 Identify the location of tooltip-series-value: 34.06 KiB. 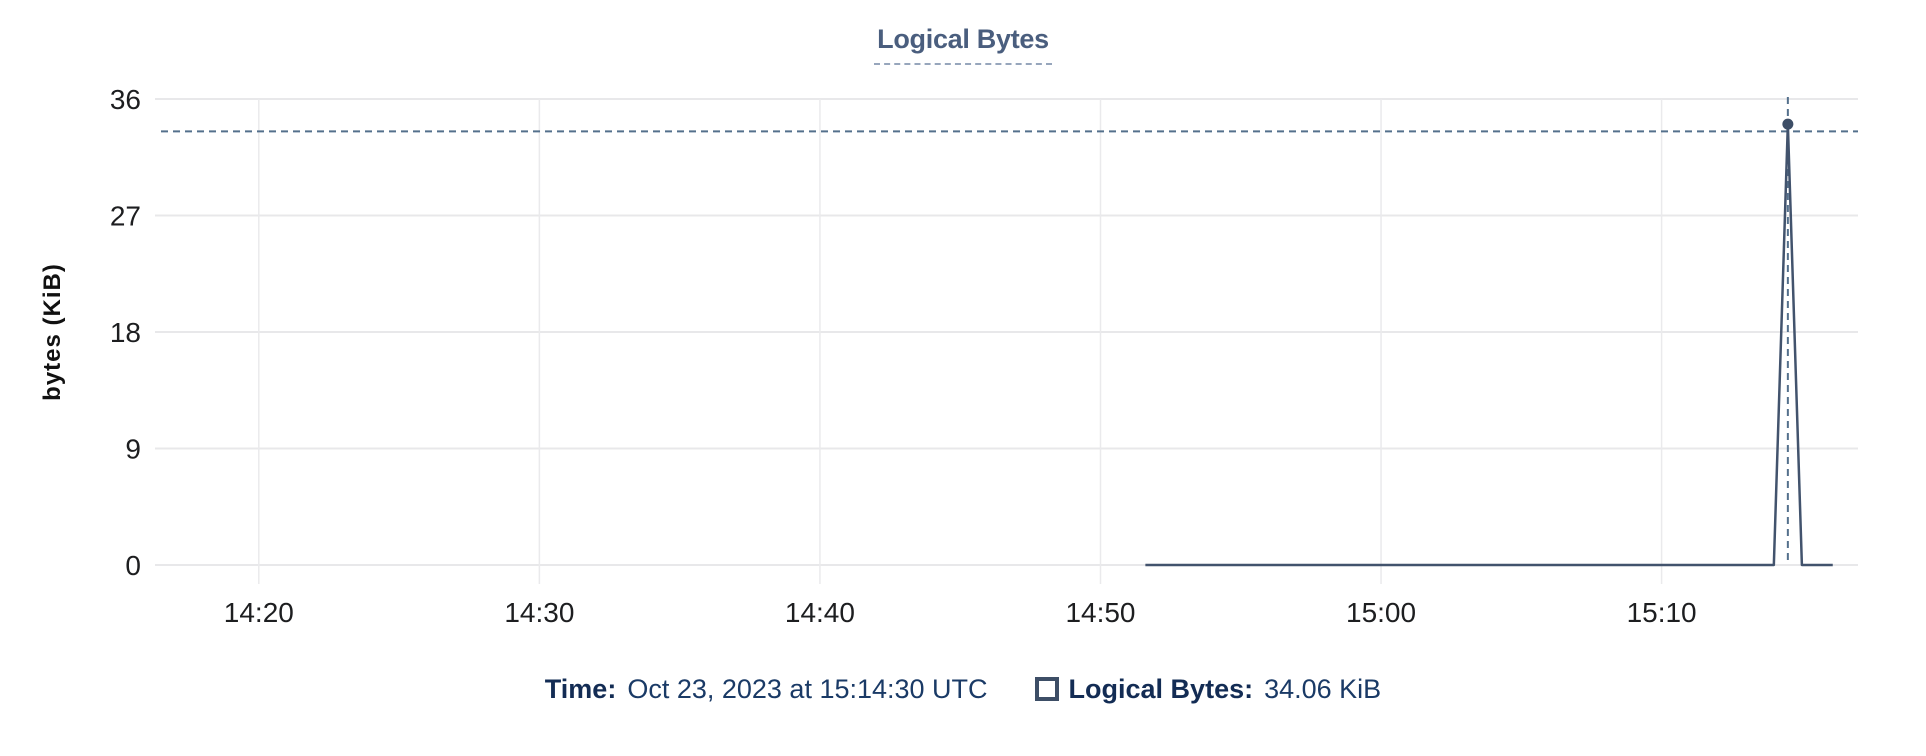
(1323, 689).